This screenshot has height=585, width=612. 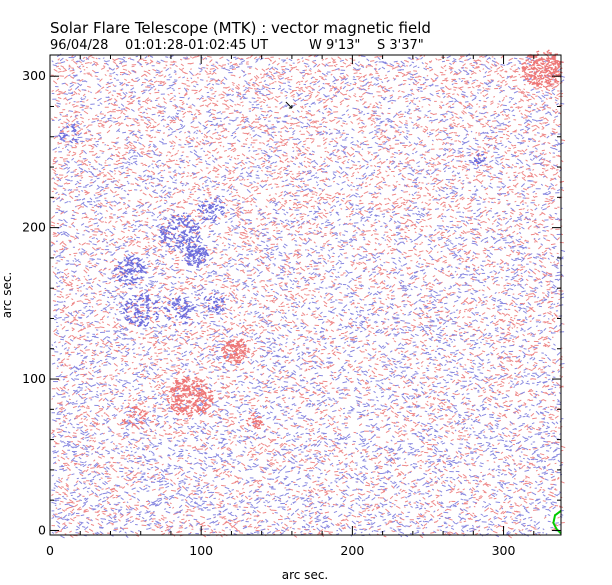 I want to click on observation-time-range: 01:01:28-01:02:45 UT, so click(x=196, y=45).